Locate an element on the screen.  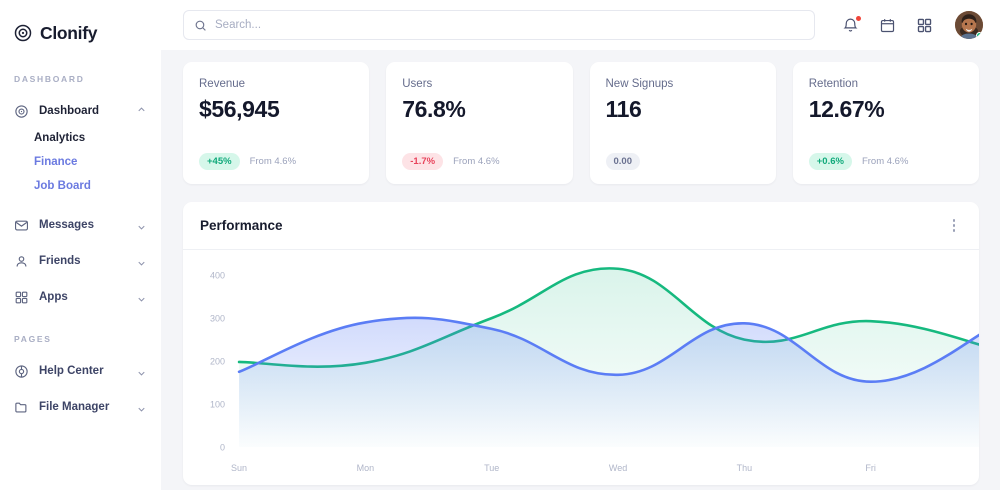
bell-icon is located at coordinates (851, 24).